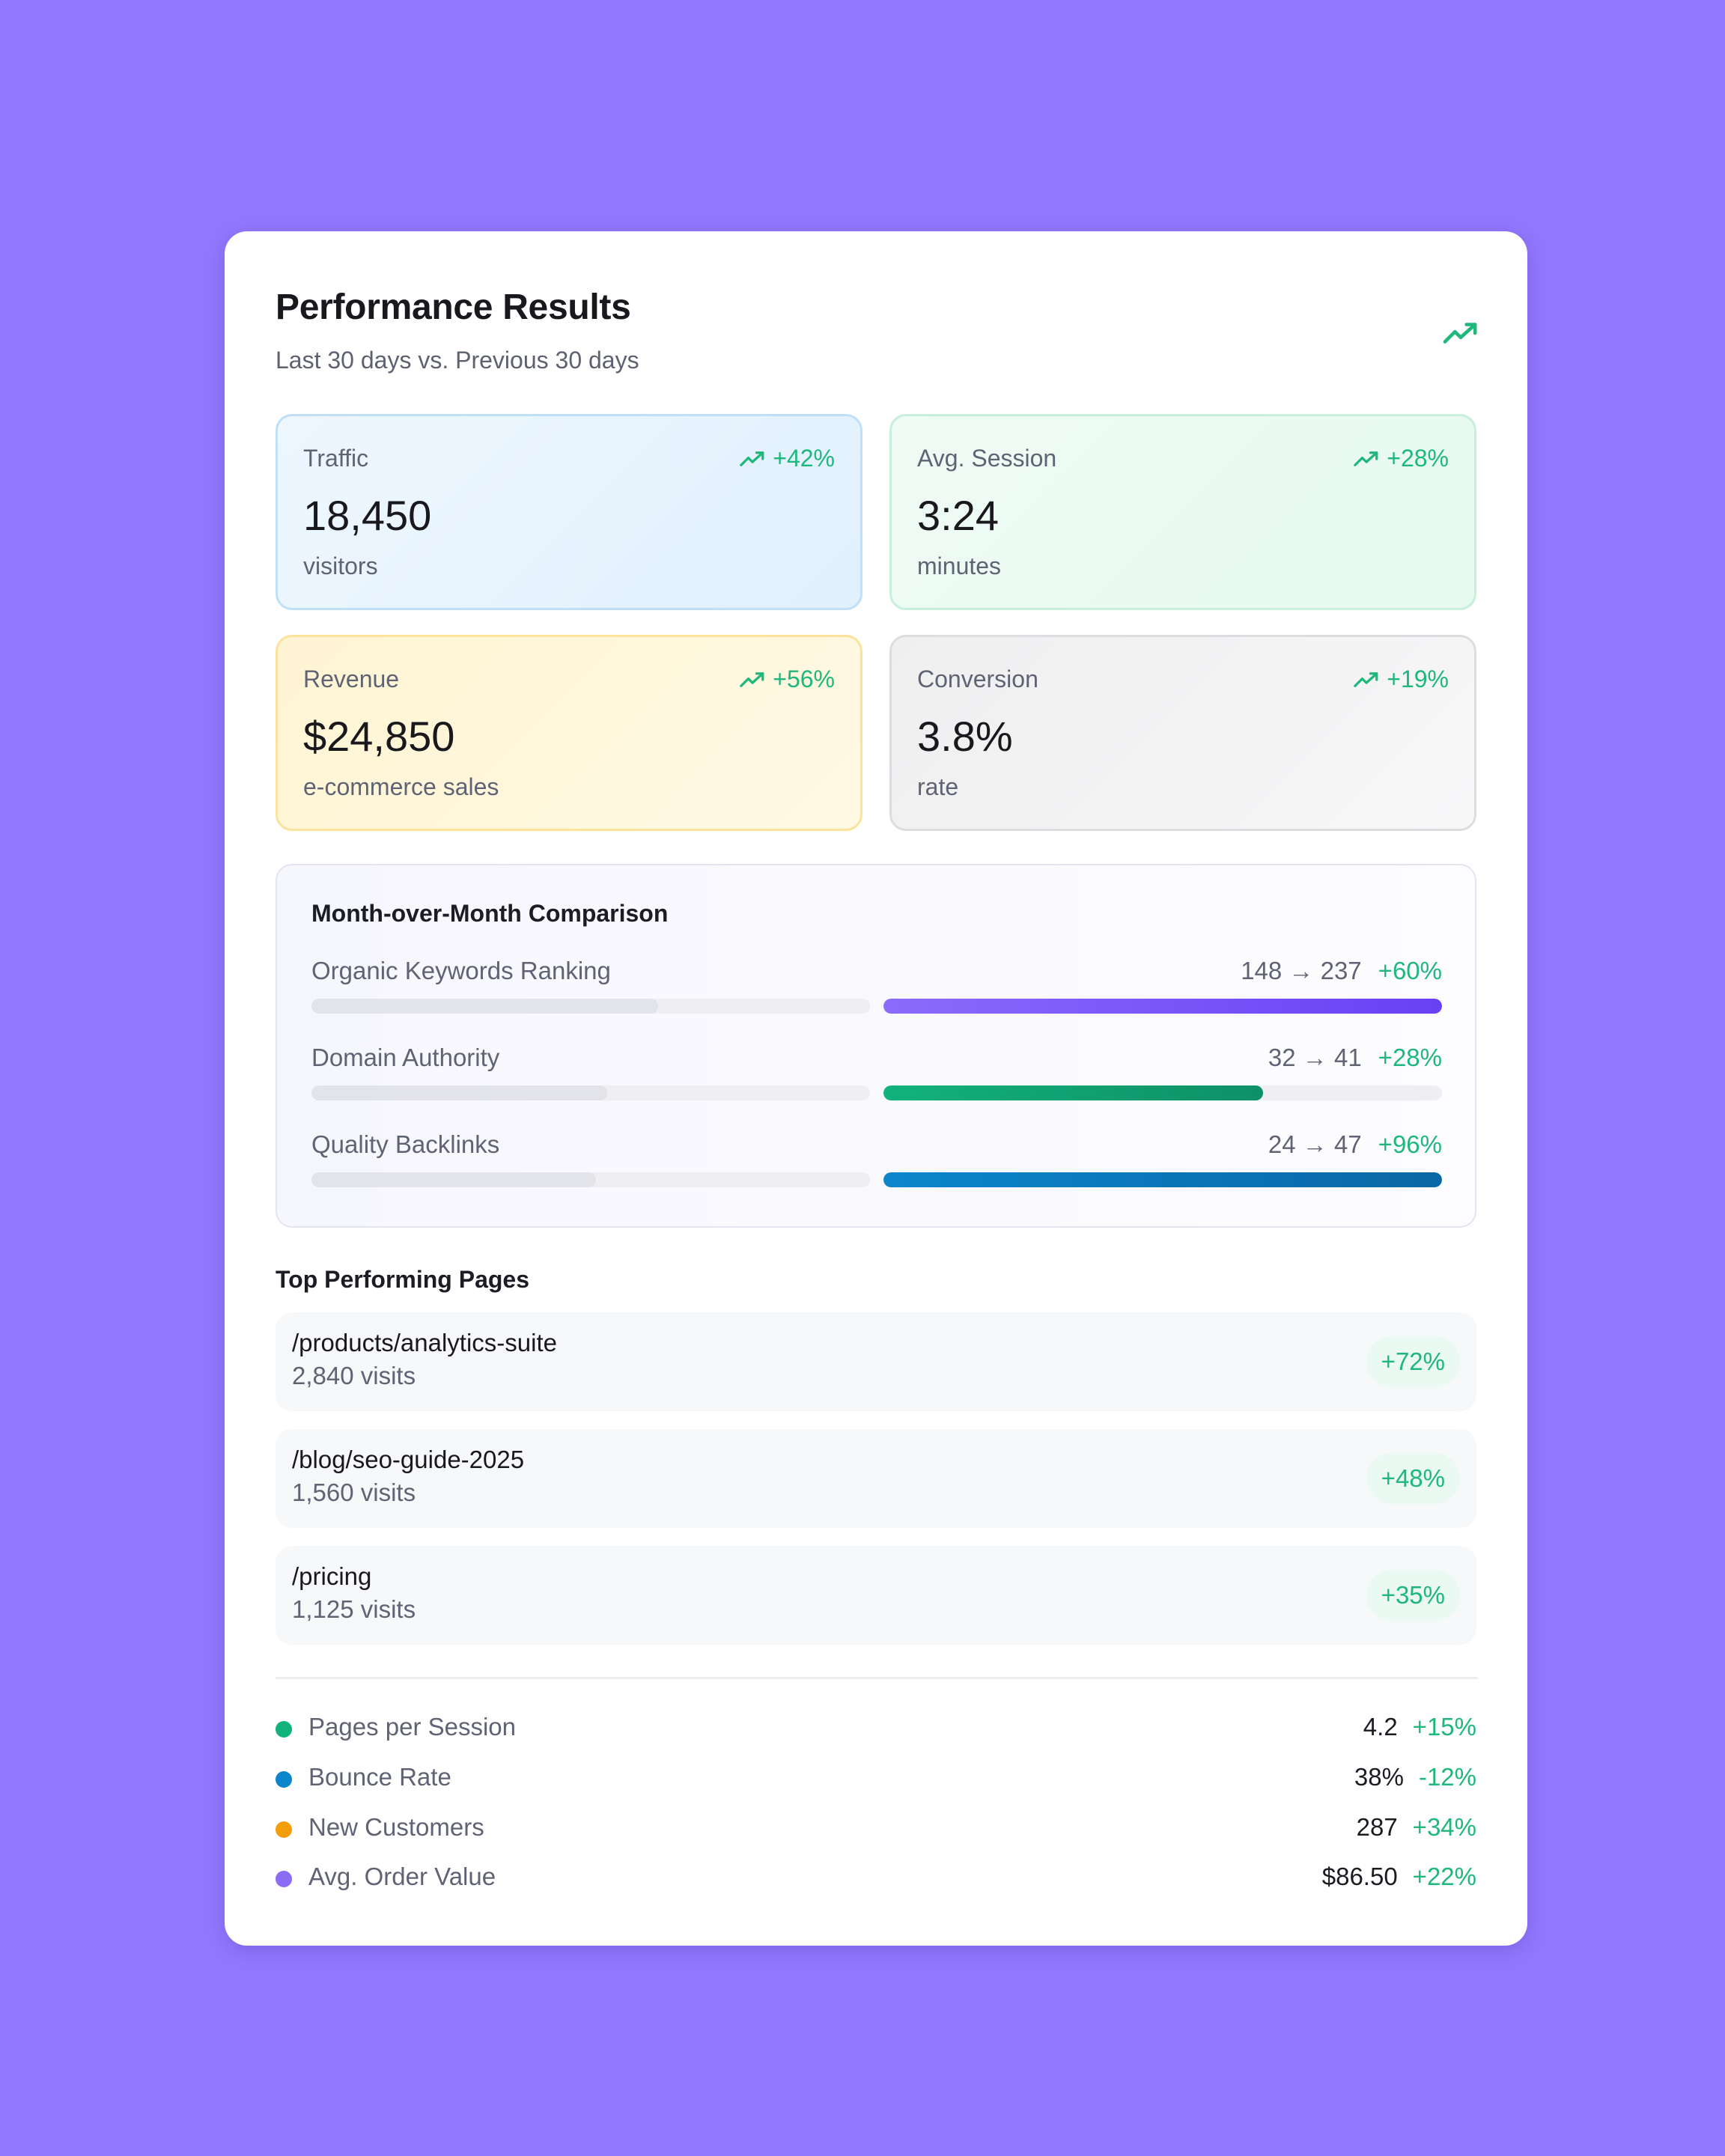 The height and width of the screenshot is (2156, 1725). What do you see at coordinates (938, 787) in the screenshot?
I see `metric-unit: rate` at bounding box center [938, 787].